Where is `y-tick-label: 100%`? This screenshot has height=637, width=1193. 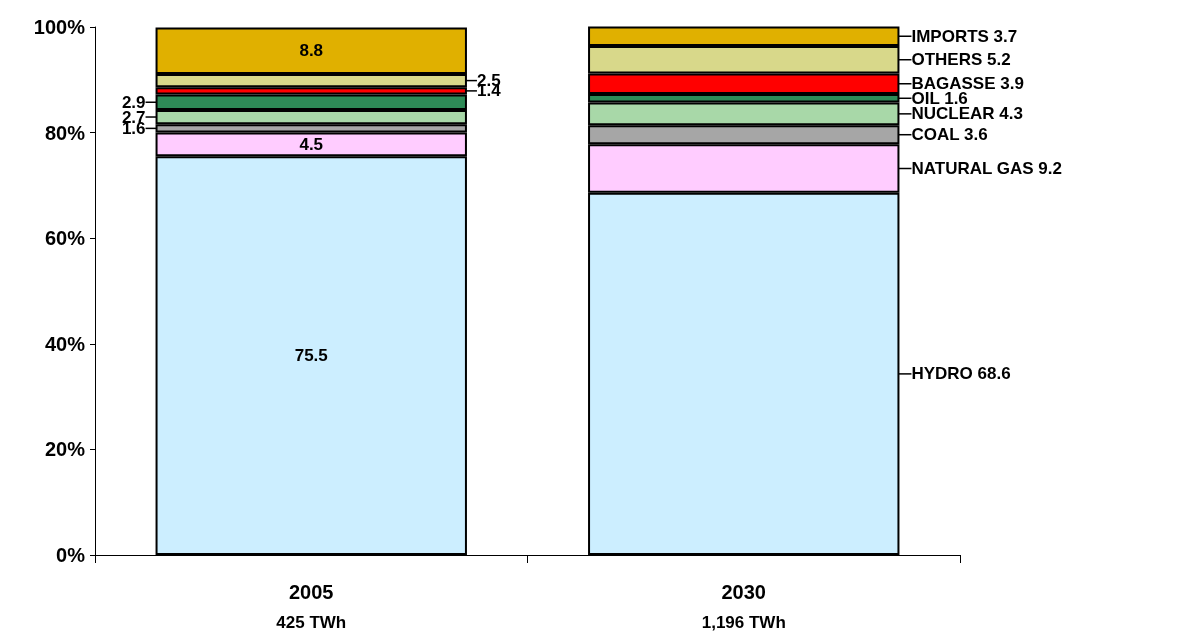
y-tick-label: 100% is located at coordinates (59, 27).